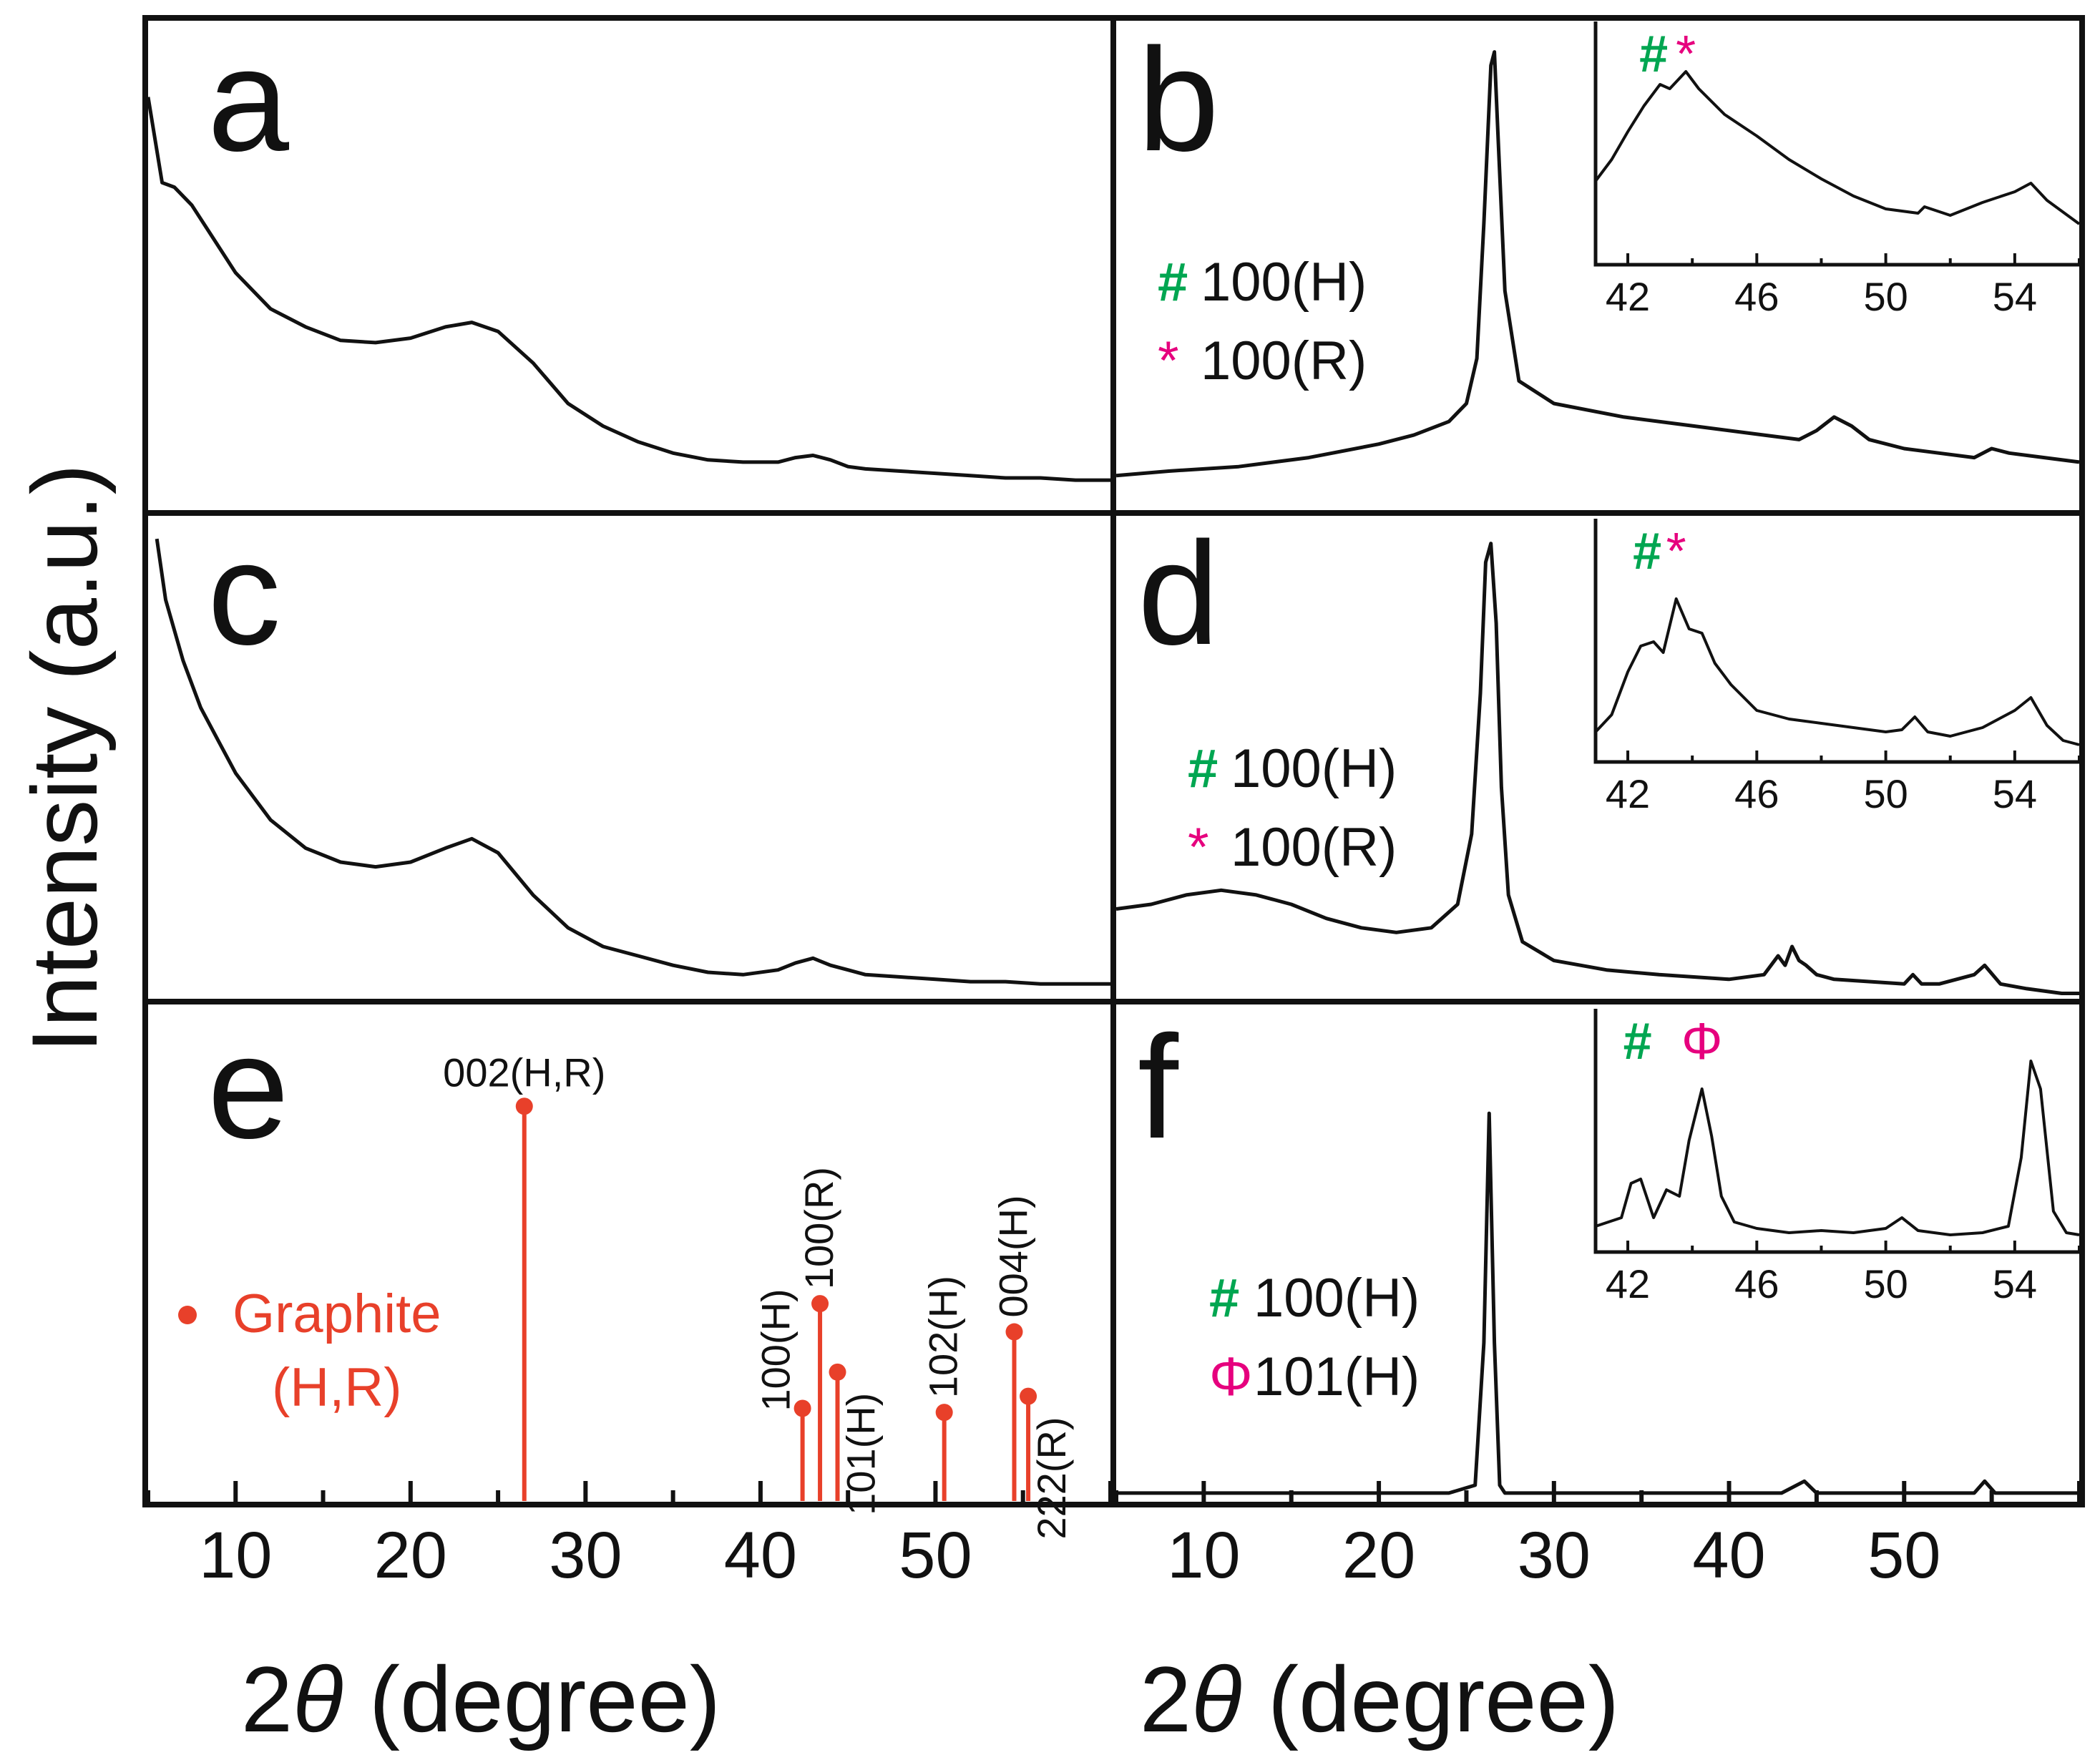  What do you see at coordinates (818, 1228) in the screenshot?
I see `stem-label-3: 100(R)` at bounding box center [818, 1228].